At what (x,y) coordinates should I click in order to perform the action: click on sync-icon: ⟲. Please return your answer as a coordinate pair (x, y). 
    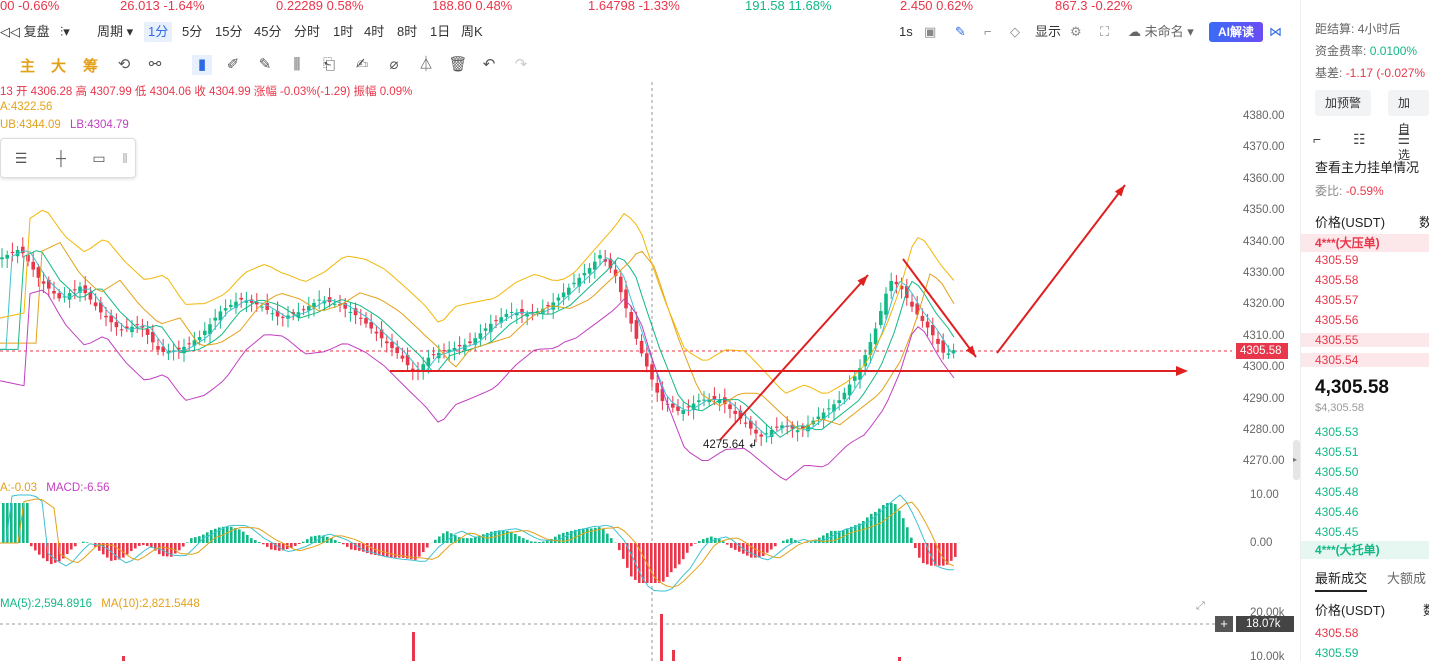
    Looking at the image, I should click on (124, 65).